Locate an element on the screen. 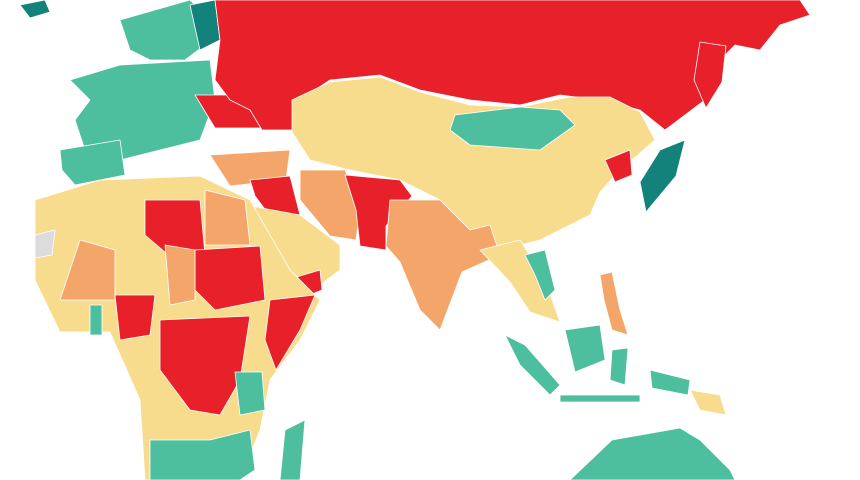 The height and width of the screenshot is (480, 860). mali is located at coordinates (87, 270).